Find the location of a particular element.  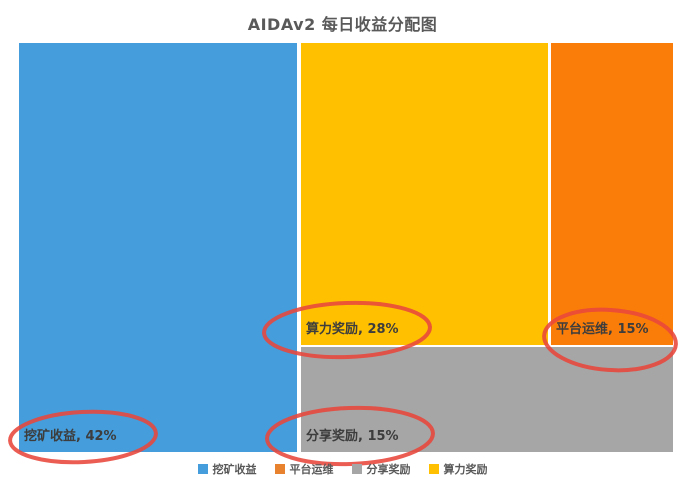

legend-label-platform-ops: 平台运维 is located at coordinates (311, 469).